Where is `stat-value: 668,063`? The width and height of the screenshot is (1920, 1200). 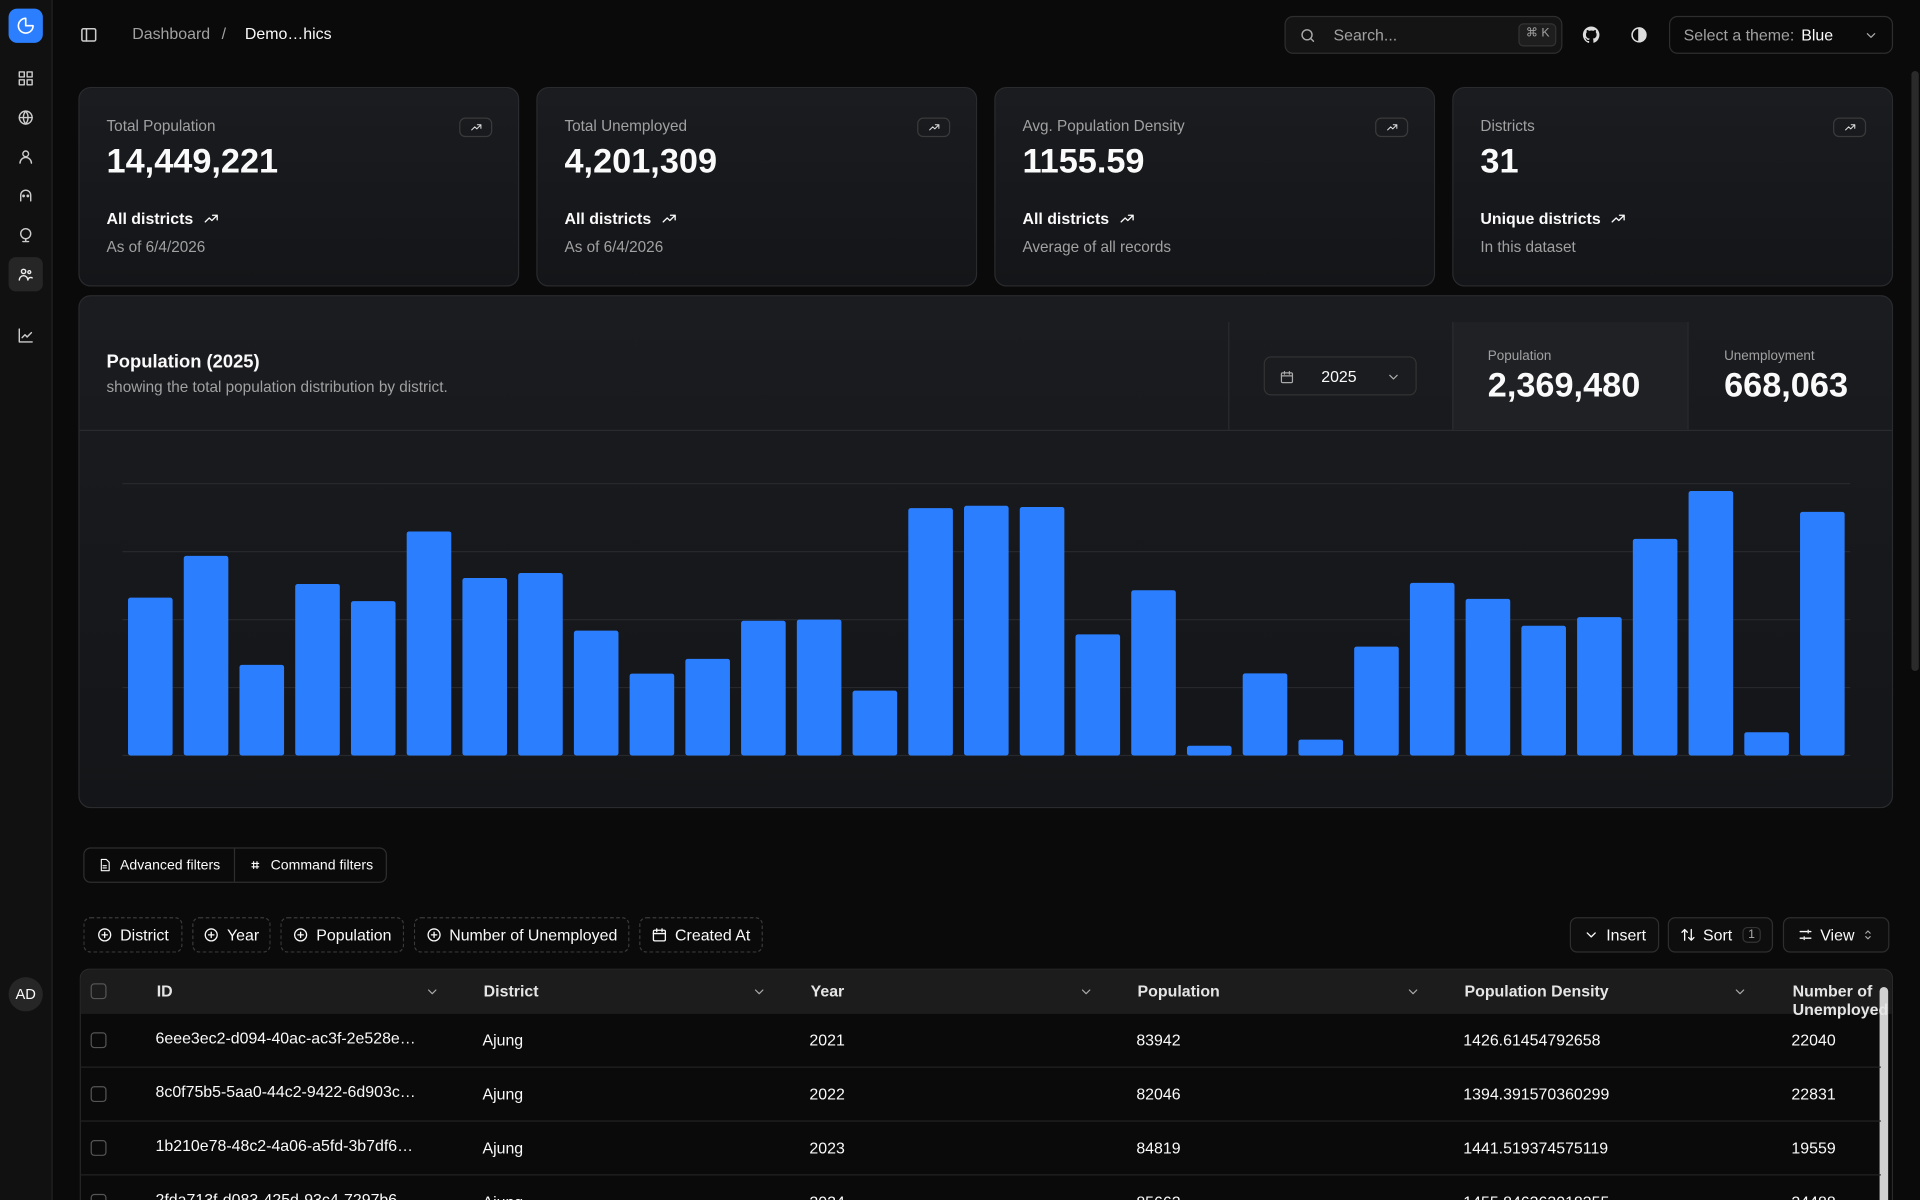
stat-value: 668,063 is located at coordinates (1786, 385).